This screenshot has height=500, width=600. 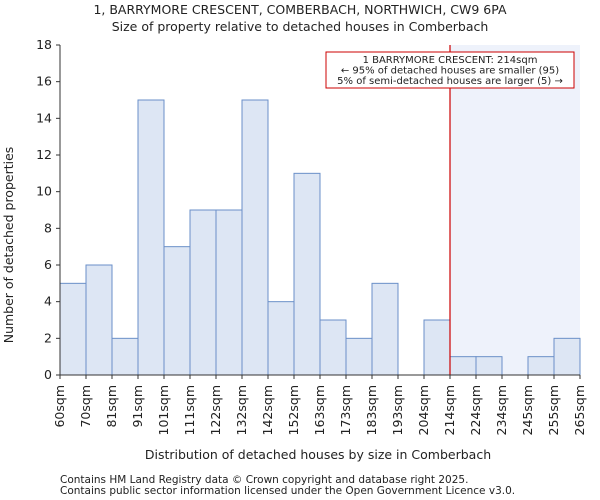 What do you see at coordinates (397, 410) in the screenshot?
I see `x-tick-label: 193sqm` at bounding box center [397, 410].